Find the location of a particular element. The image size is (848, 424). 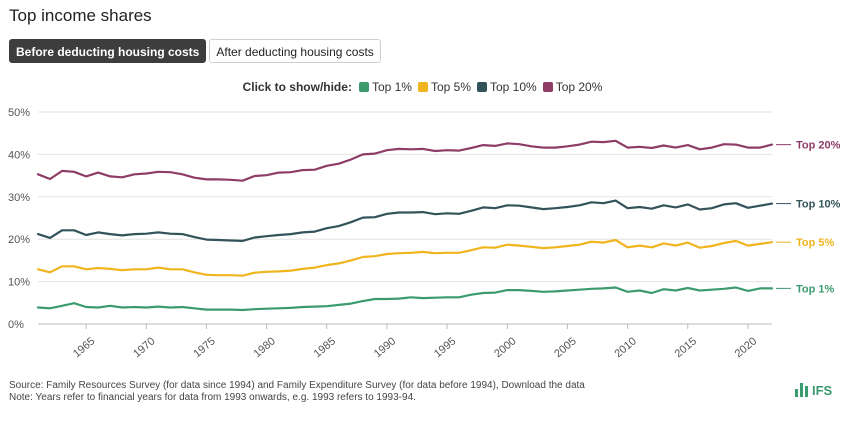

legend-item-top-5: Top 5% is located at coordinates (444, 87).